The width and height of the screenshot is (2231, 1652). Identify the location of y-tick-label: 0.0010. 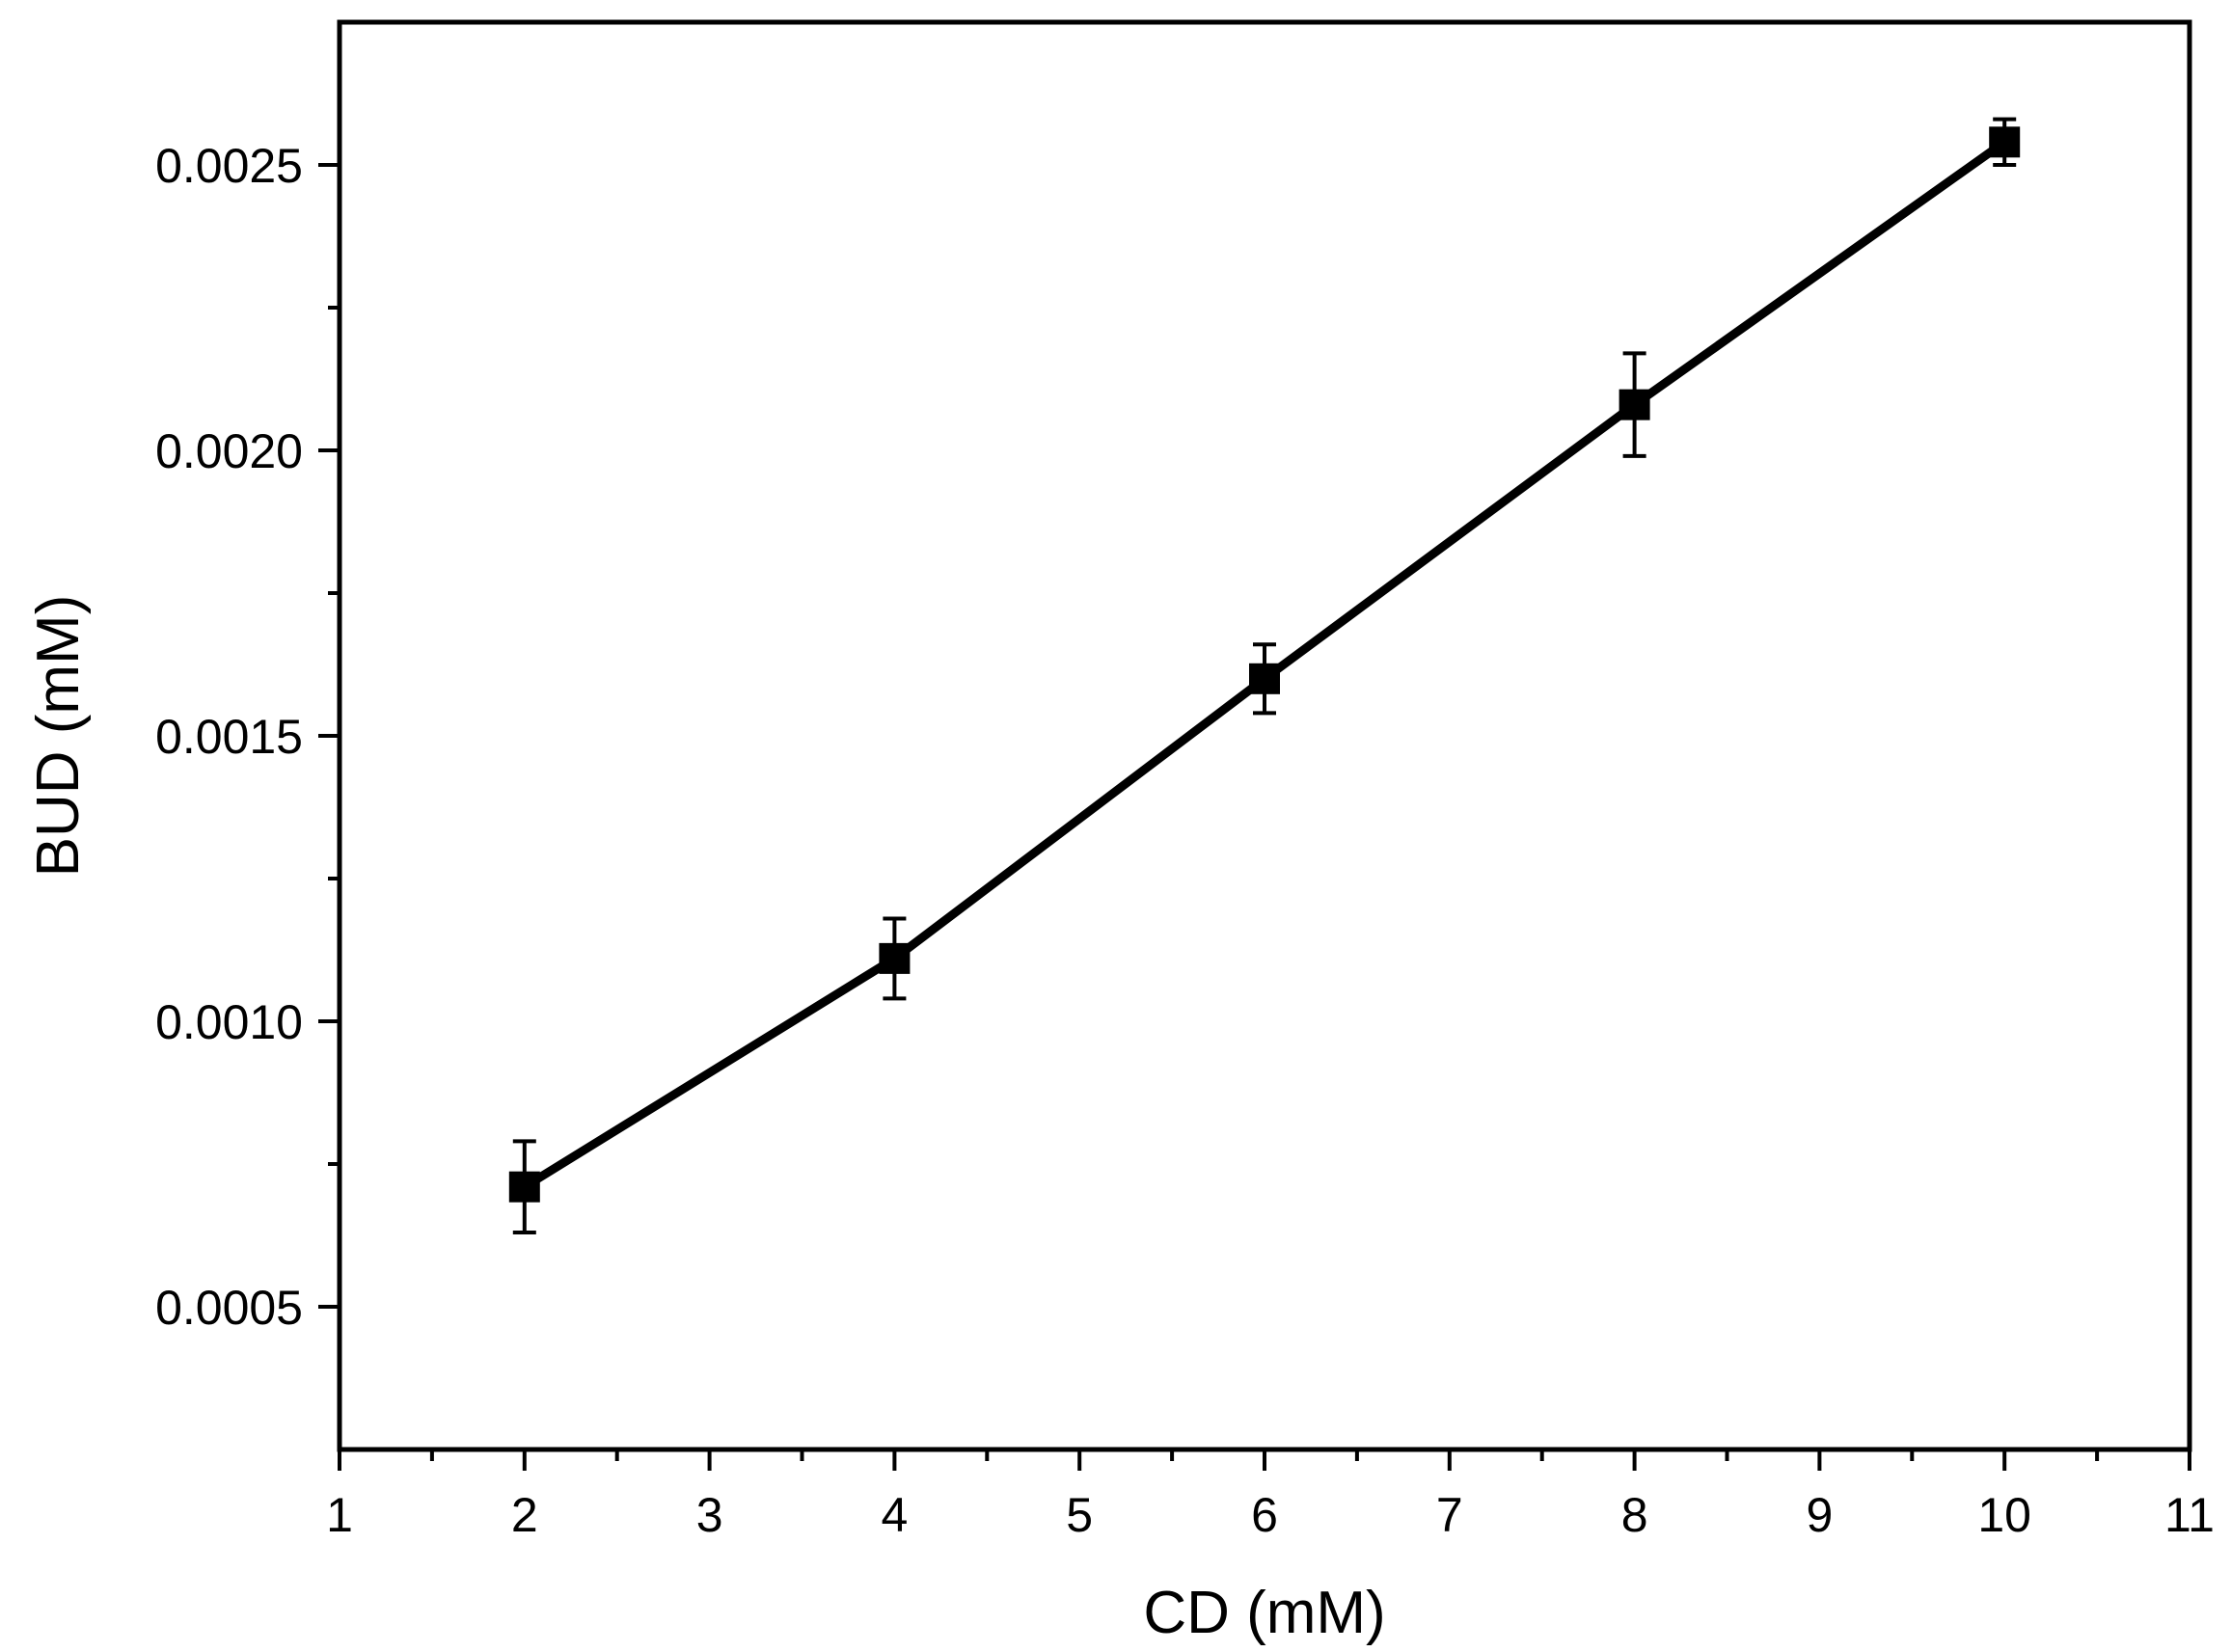
(229, 1022).